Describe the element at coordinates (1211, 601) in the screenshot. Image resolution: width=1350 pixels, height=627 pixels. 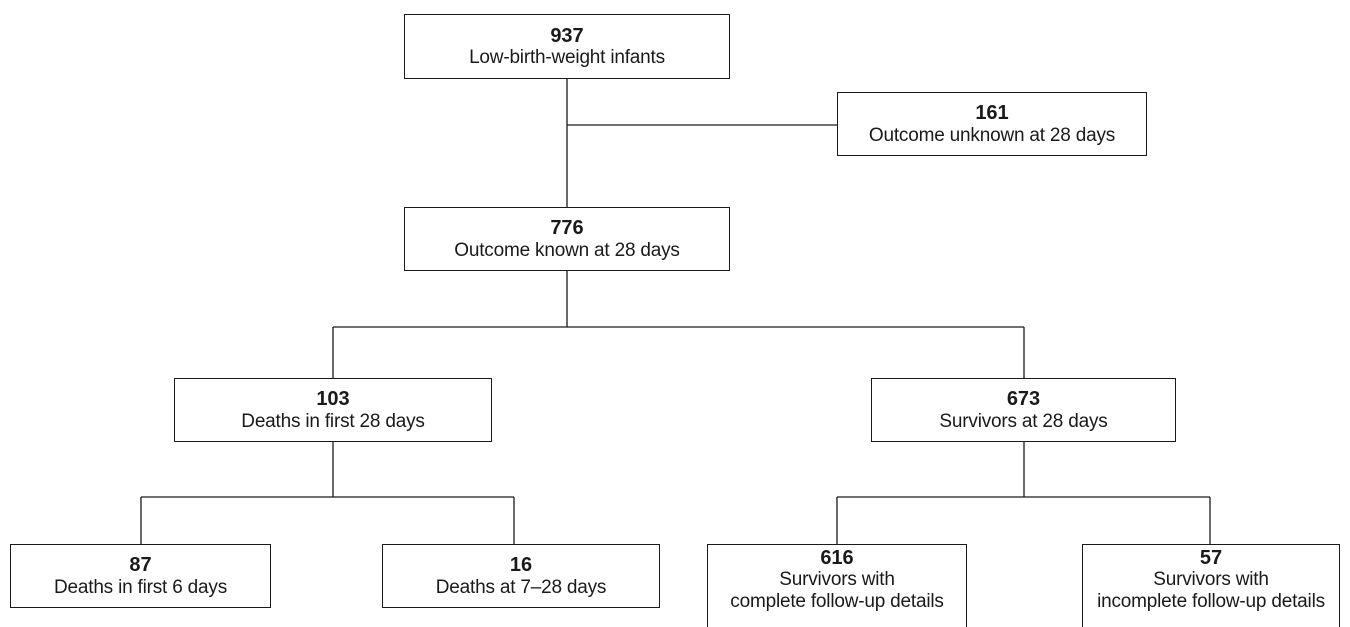
I see `node-label-line-2: incomplete follow-up details` at that location.